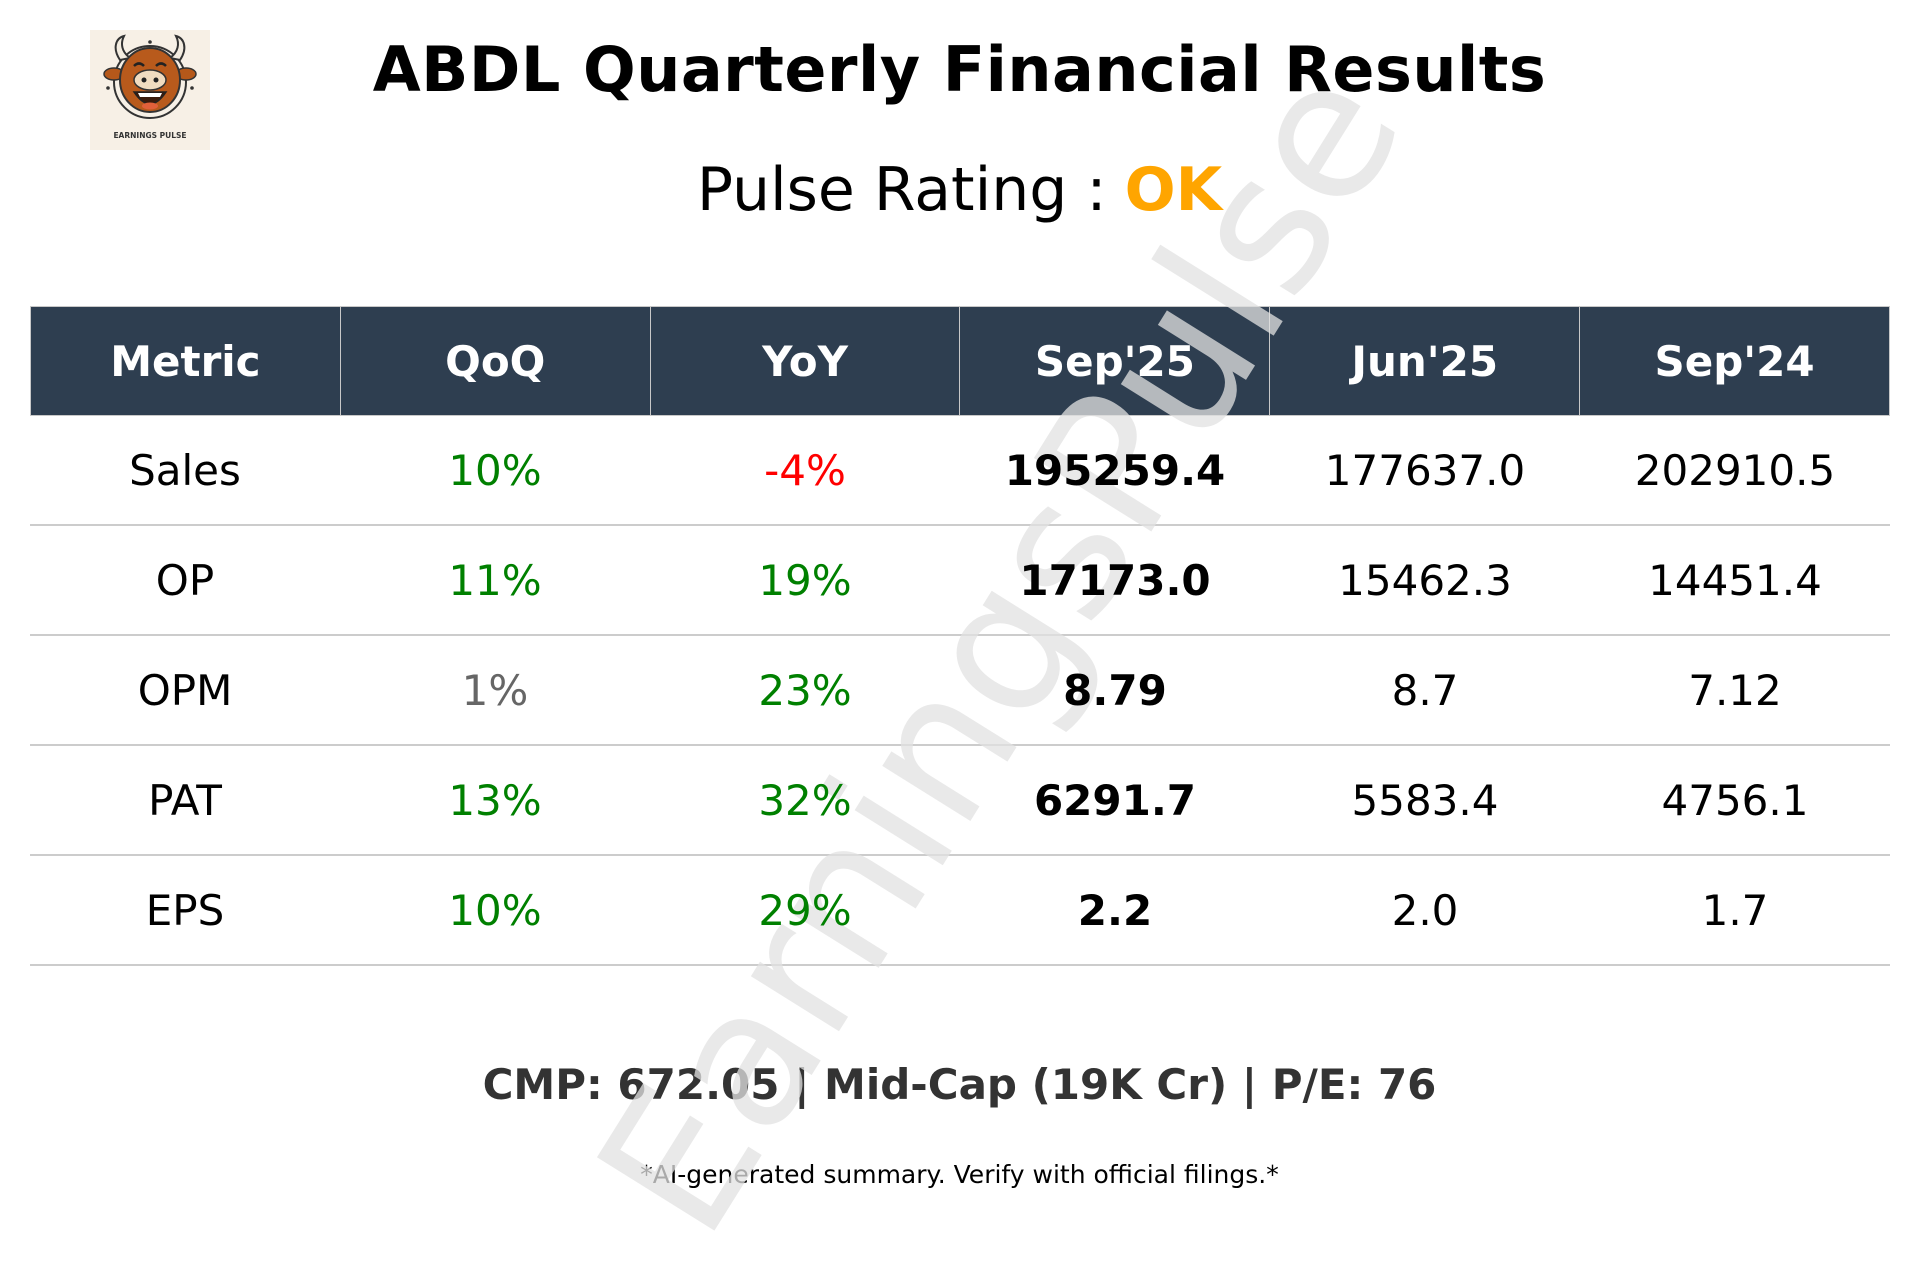  I want to click on pulse-rating: Pulse Rating : OK, so click(959, 190).